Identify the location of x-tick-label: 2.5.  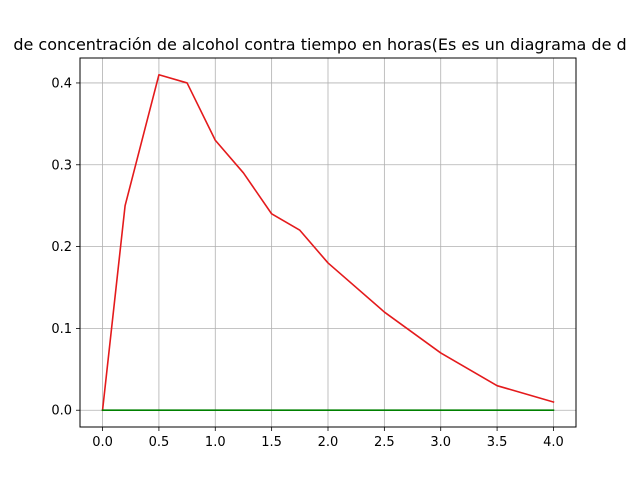
(384, 442).